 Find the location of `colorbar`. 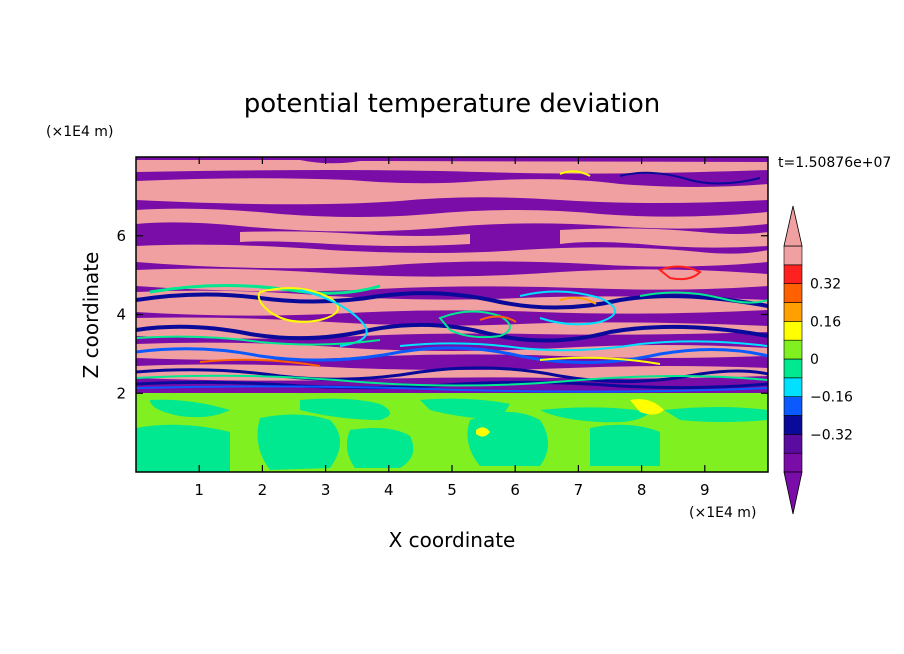

colorbar is located at coordinates (793, 360).